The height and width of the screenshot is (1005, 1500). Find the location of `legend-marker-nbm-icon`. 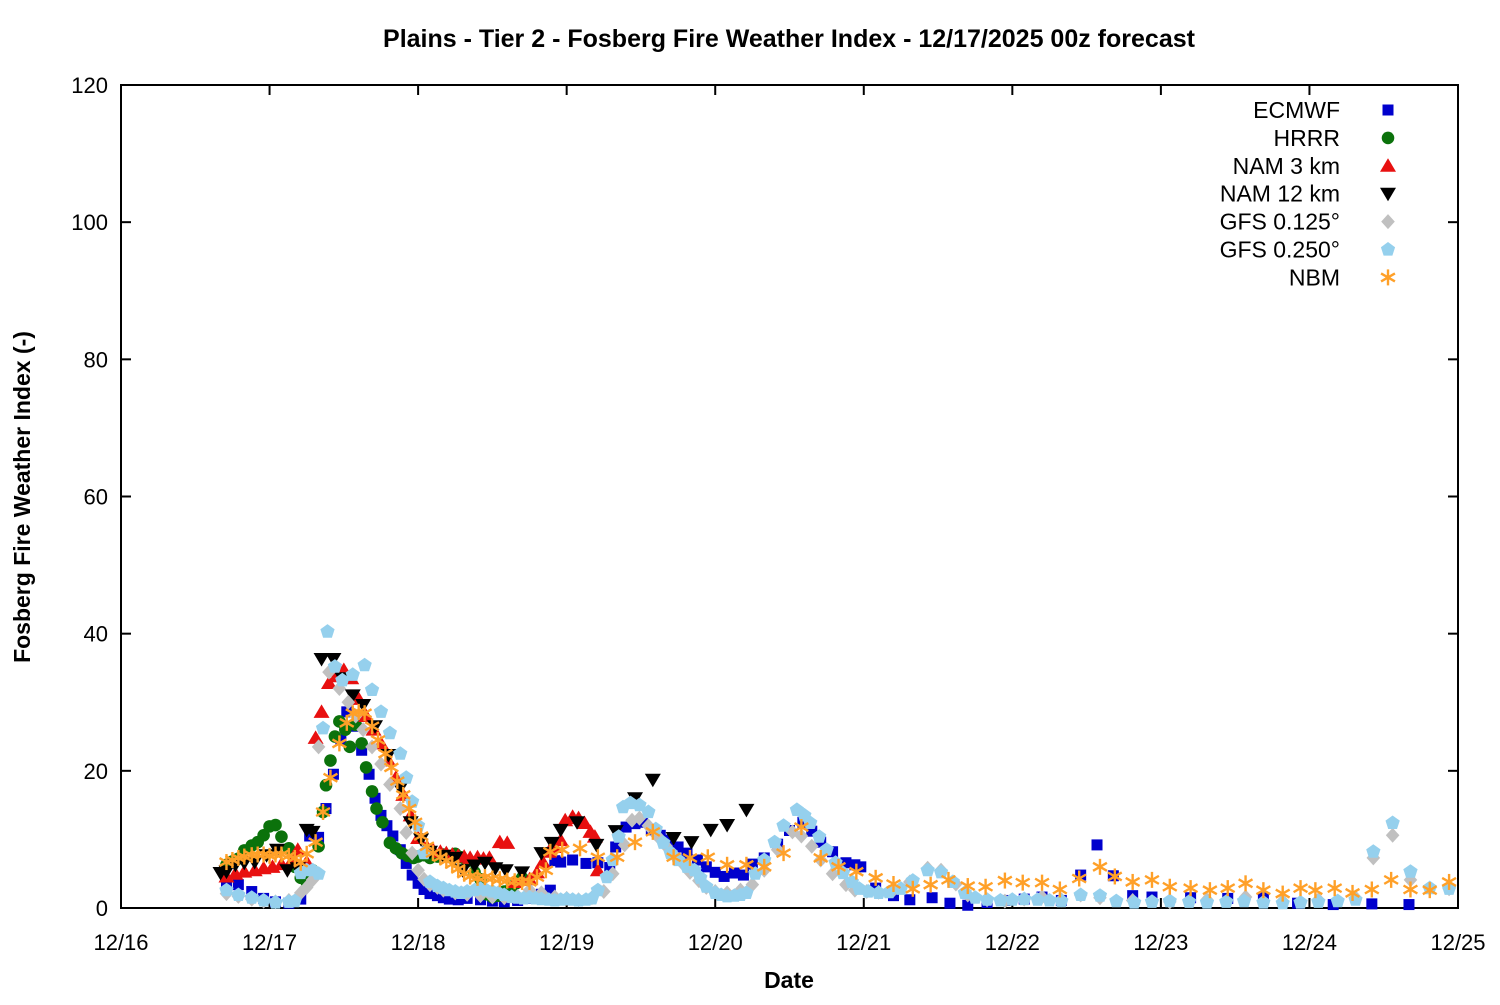

legend-marker-nbm-icon is located at coordinates (1388, 277).